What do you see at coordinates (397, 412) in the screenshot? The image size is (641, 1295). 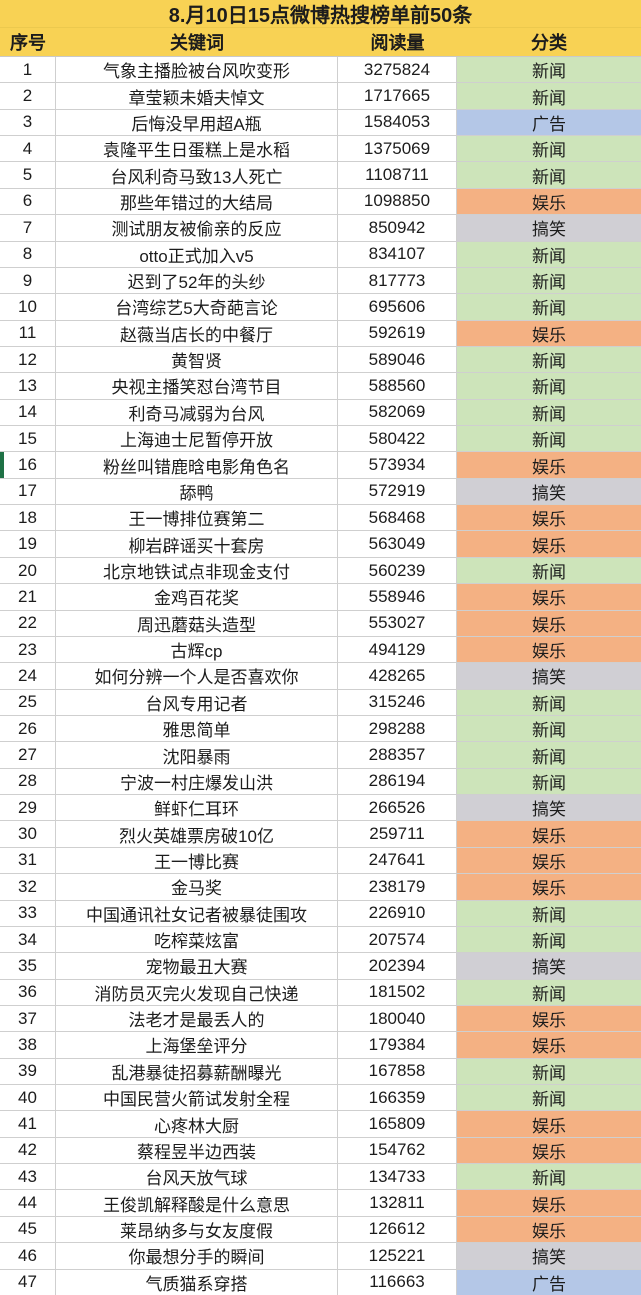 I see `reads-cell: 582069` at bounding box center [397, 412].